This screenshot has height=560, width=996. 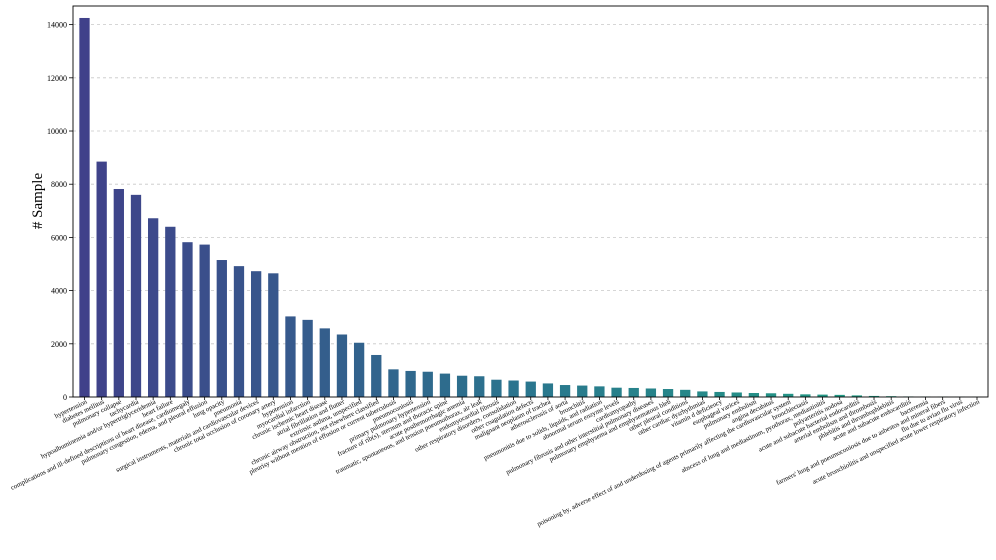 What do you see at coordinates (57, 211) in the screenshot?
I see `y-tick-labels: 0 2000 4000 6000 8000 10000 12000 14000` at bounding box center [57, 211].